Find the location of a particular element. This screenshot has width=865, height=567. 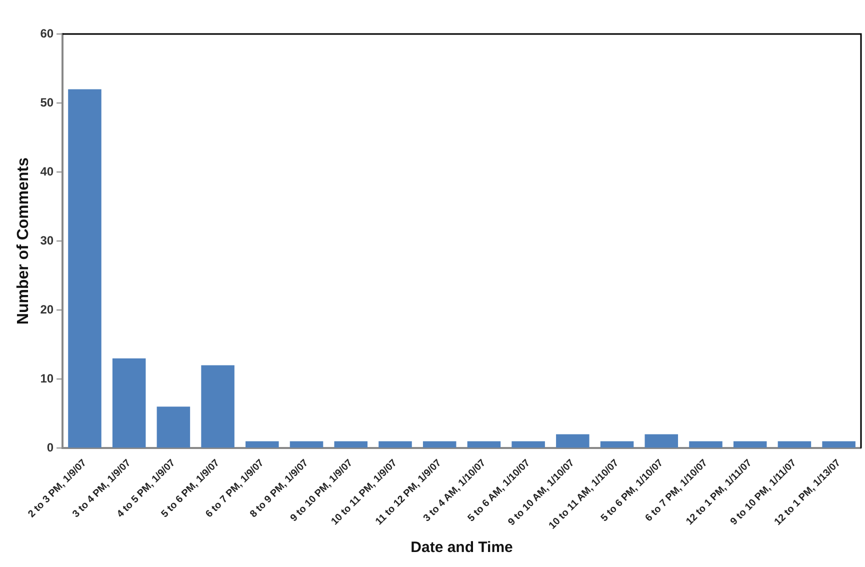

x-axis-title: Date and Time is located at coordinates (461, 547).